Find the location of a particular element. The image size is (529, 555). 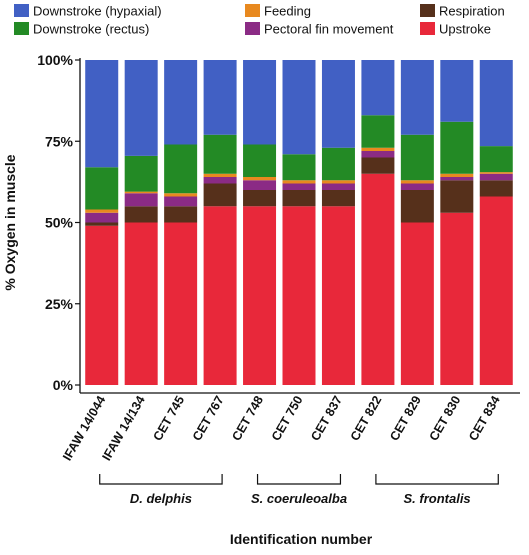

y-tick-label: 0% is located at coordinates (63, 385).